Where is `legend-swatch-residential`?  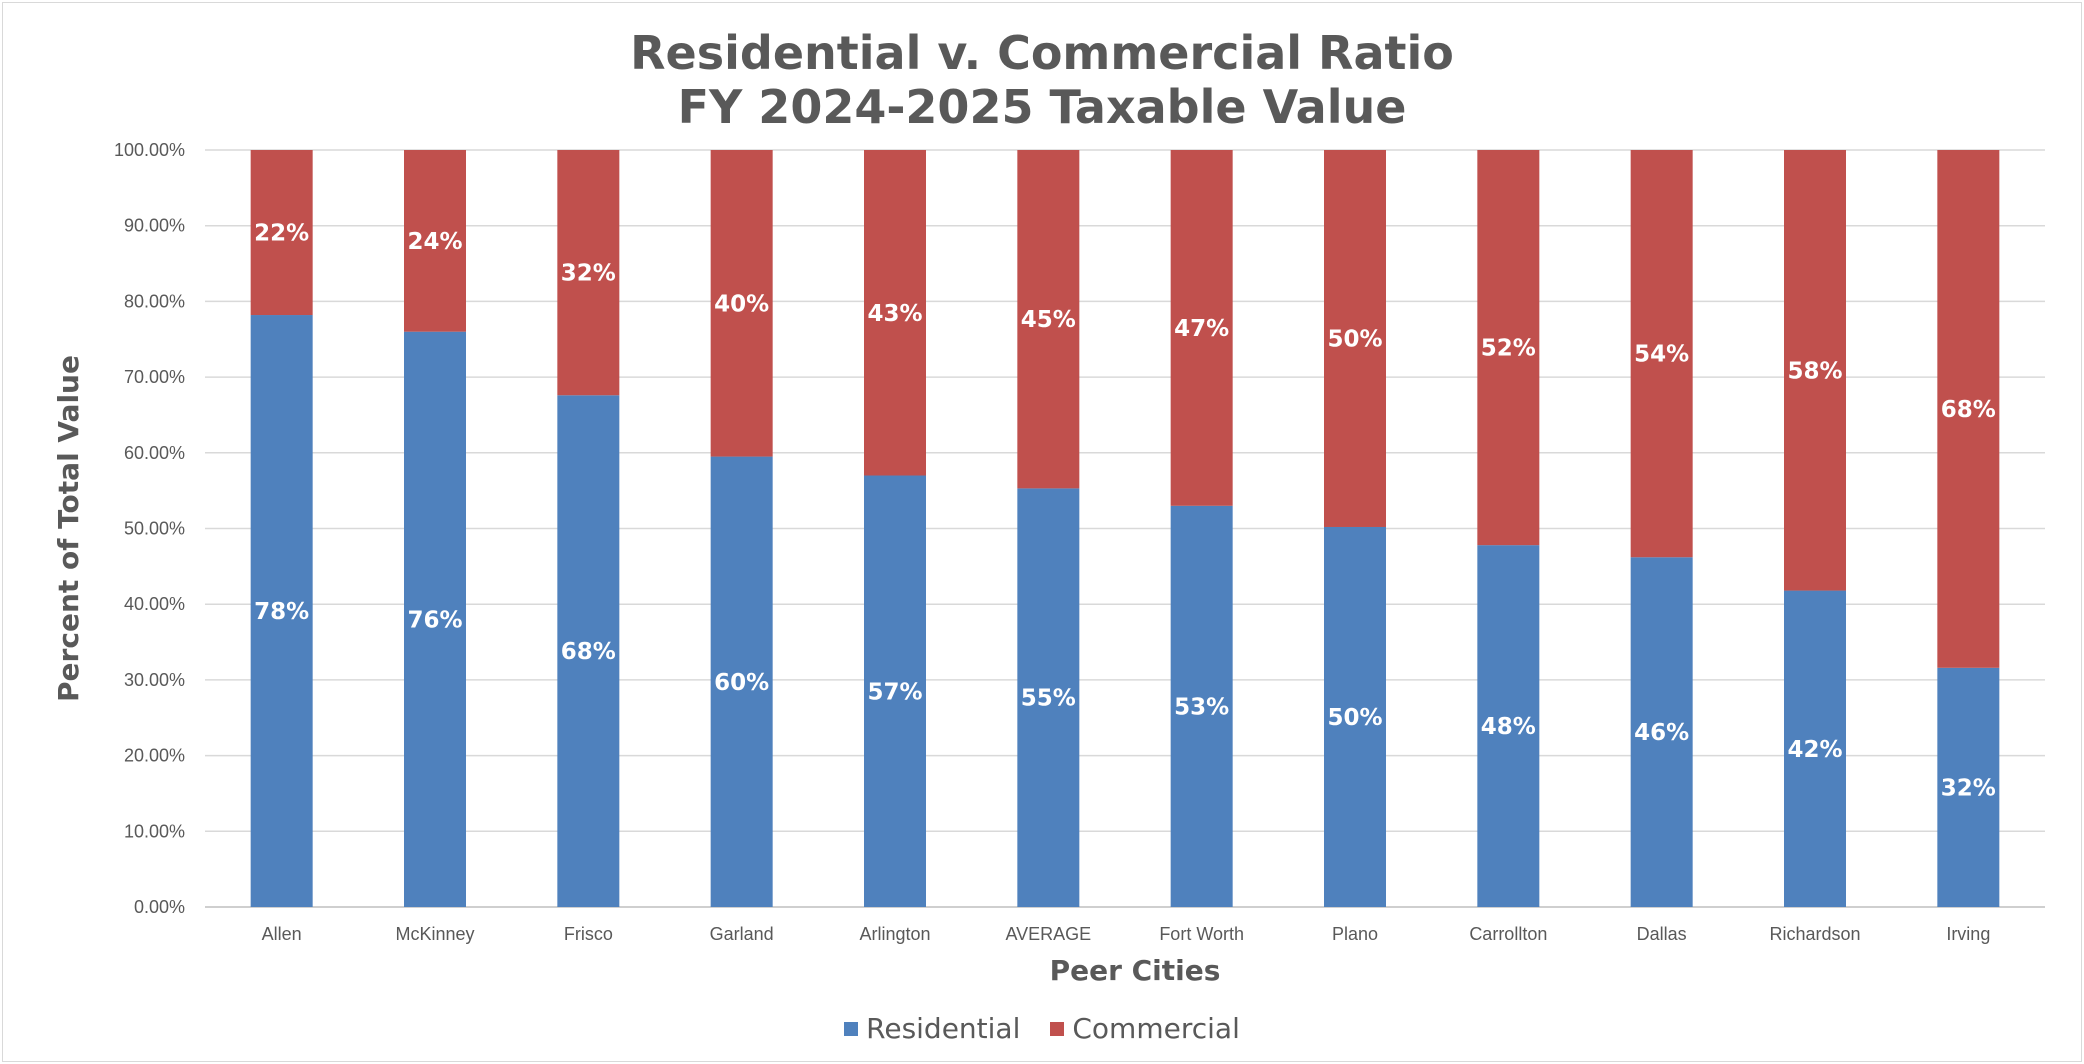
legend-swatch-residential is located at coordinates (851, 1028).